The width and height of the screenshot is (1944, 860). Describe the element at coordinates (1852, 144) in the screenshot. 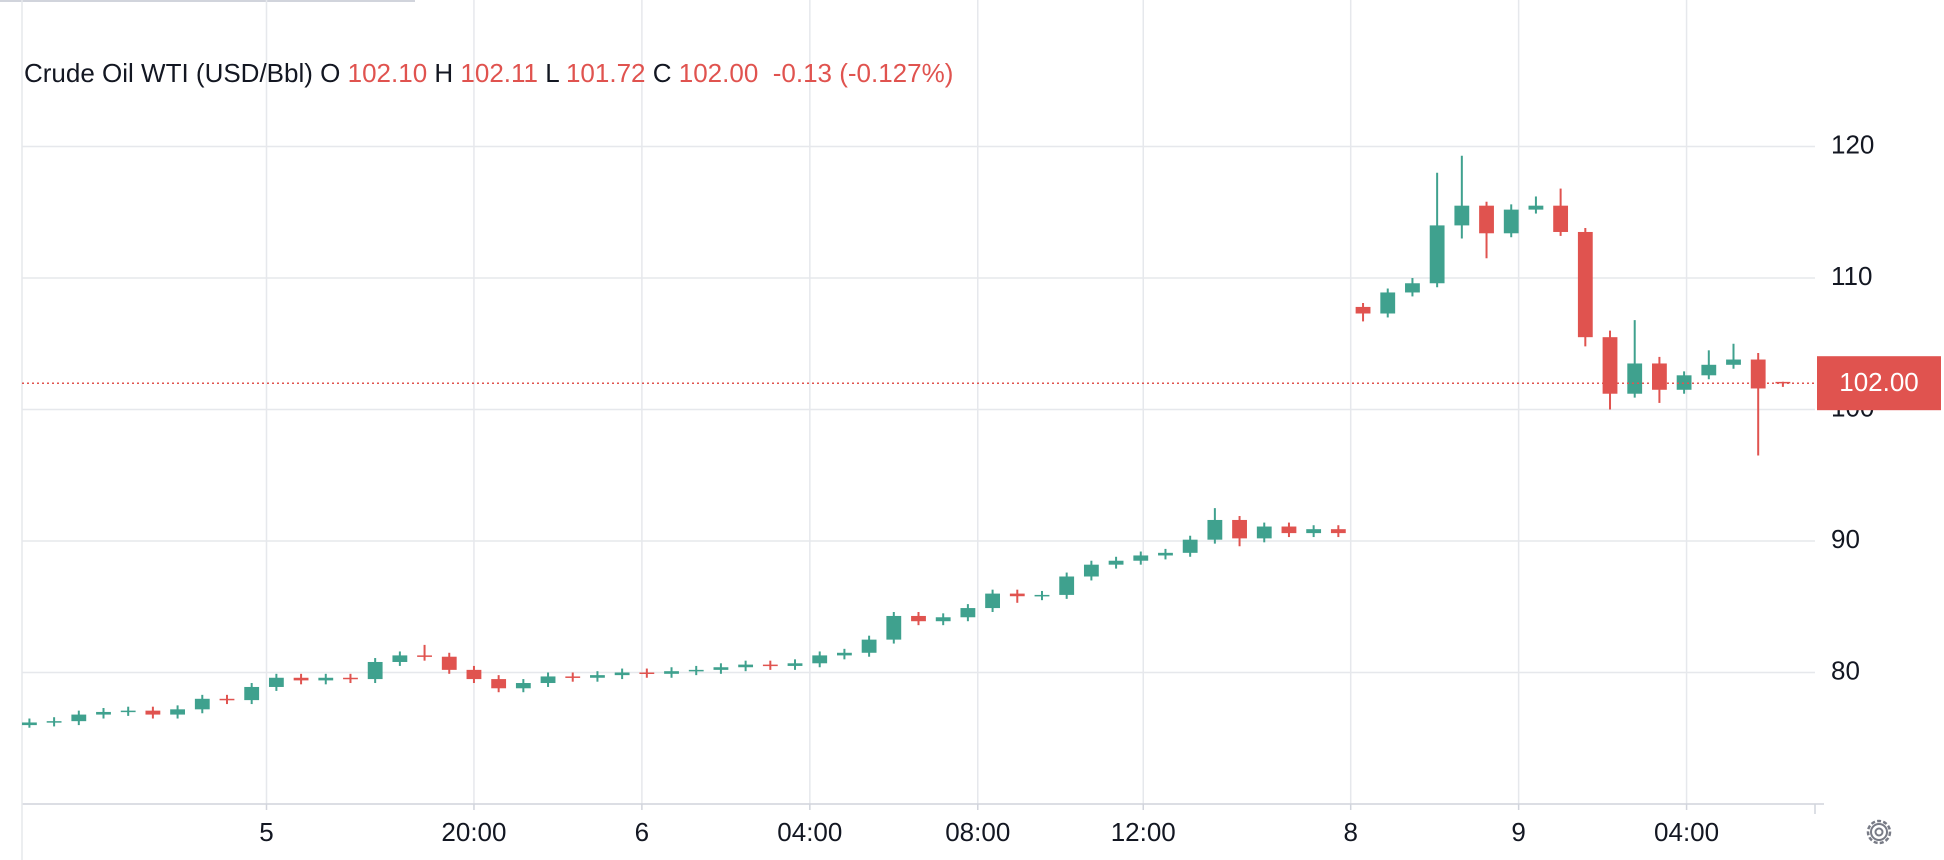

I see `y-tick-label: 120` at that location.